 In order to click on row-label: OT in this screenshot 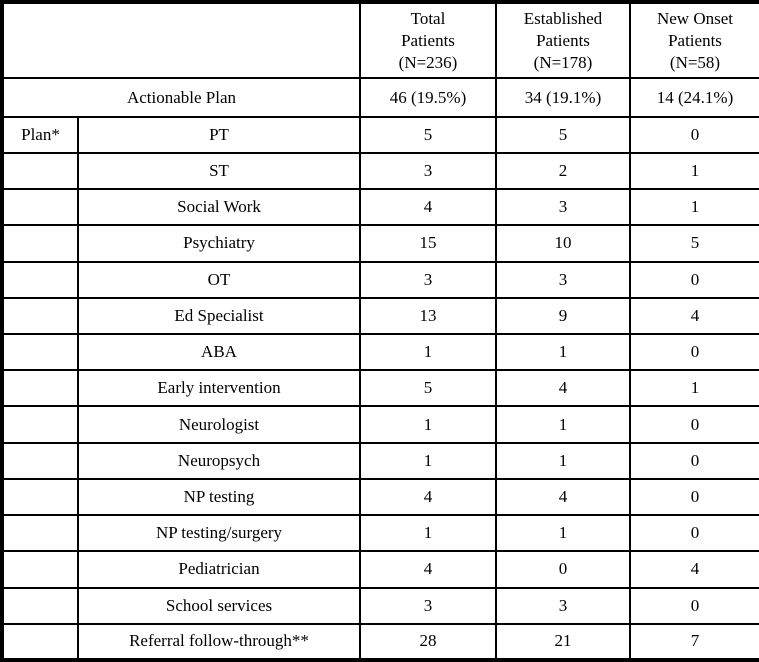, I will do `click(219, 279)`.